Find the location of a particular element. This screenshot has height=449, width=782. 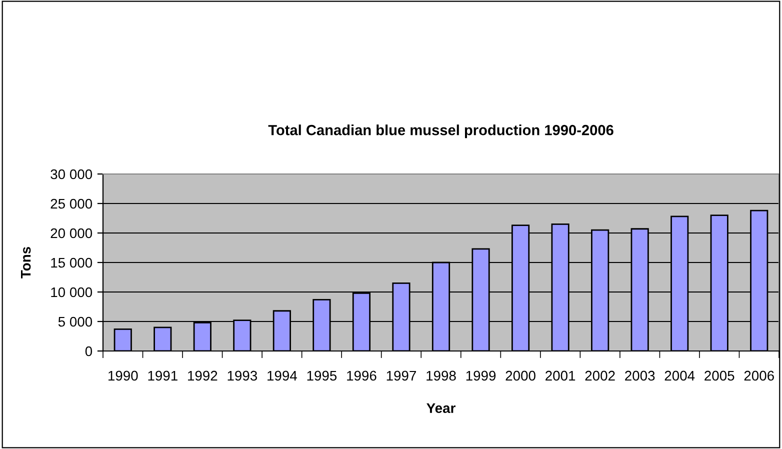

x-tick-label: 2004 is located at coordinates (679, 375).